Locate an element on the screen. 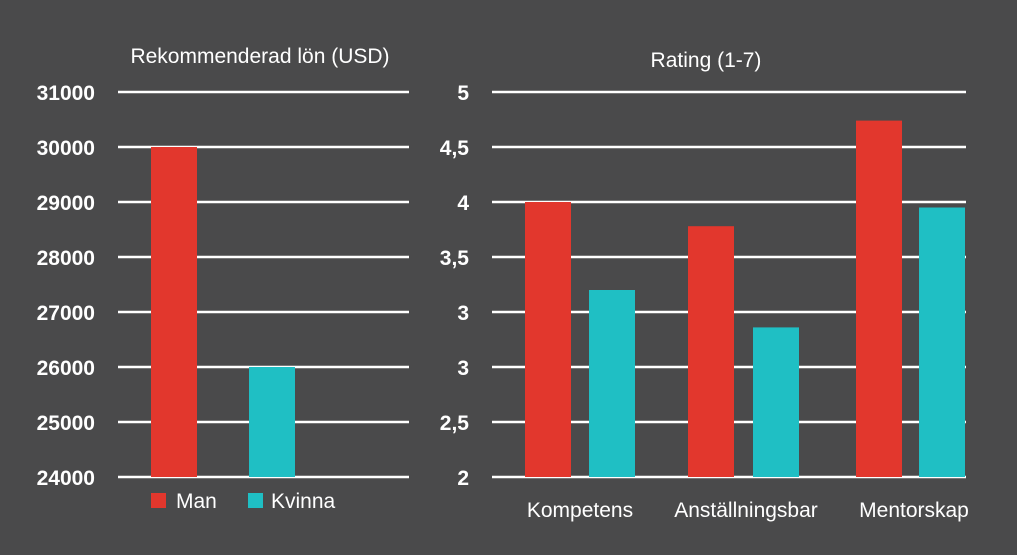 Image resolution: width=1017 pixels, height=555 pixels. legend-swatch-kvinna is located at coordinates (255, 500).